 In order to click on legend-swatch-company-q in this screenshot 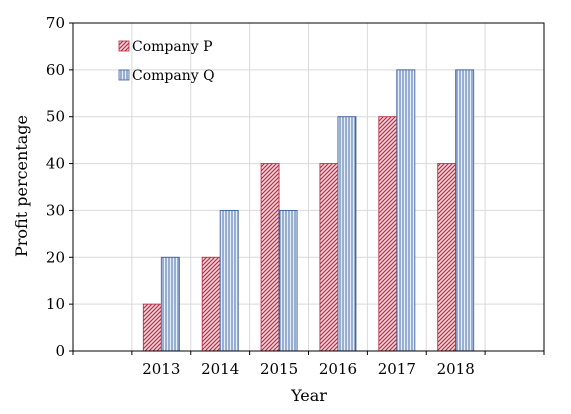, I will do `click(124, 75)`.